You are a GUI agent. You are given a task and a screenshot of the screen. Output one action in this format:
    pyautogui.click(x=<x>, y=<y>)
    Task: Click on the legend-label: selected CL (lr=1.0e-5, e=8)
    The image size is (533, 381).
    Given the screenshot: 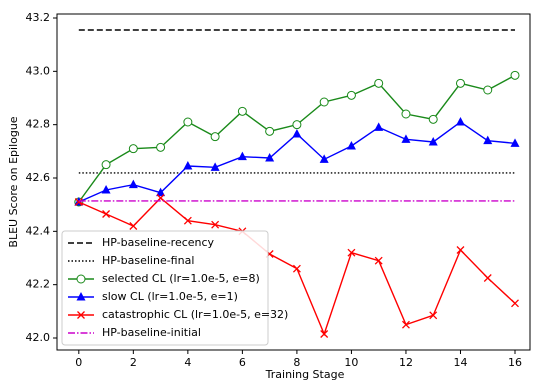 What is the action you would take?
    pyautogui.click(x=181, y=278)
    